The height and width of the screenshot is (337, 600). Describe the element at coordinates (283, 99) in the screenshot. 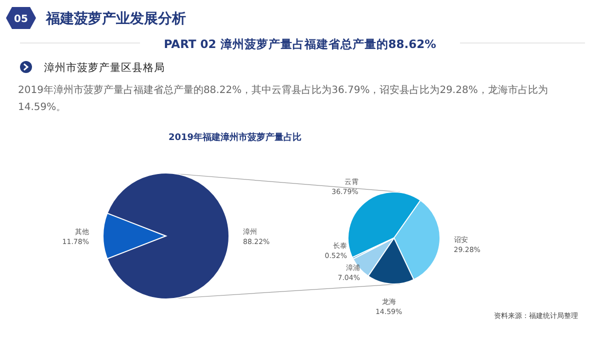

I see `text: 2019年漳州市菠萝产量占福建省总产量的88.22%，其中云霄县占比为36.79%，诏安县占比为29.28%，龙海市占比为14.59%。` at that location.